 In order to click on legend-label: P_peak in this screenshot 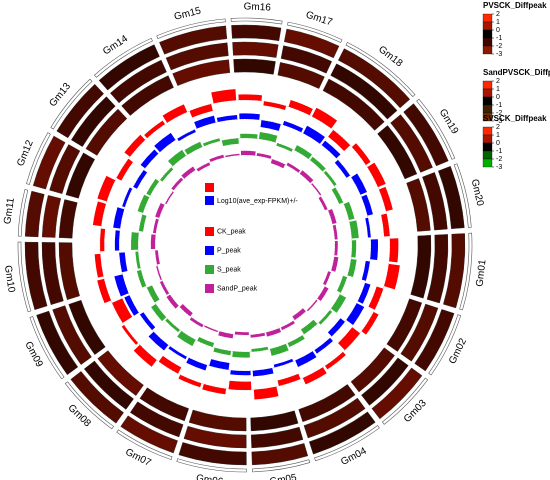, I will do `click(229, 250)`.